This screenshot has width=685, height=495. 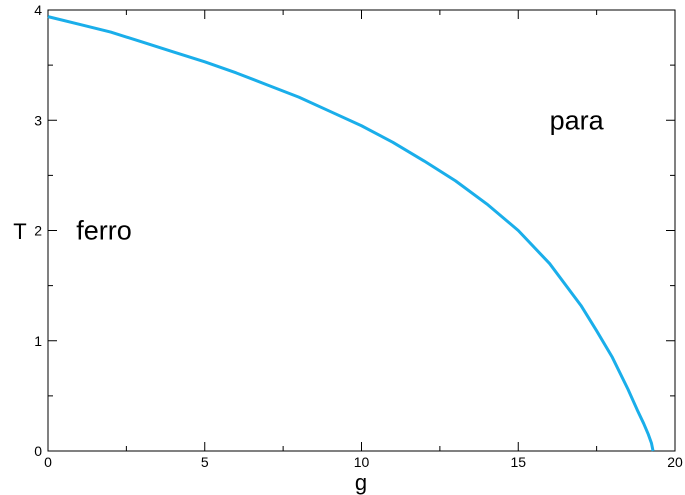 I want to click on y-tick-label: 4, so click(x=38, y=10).